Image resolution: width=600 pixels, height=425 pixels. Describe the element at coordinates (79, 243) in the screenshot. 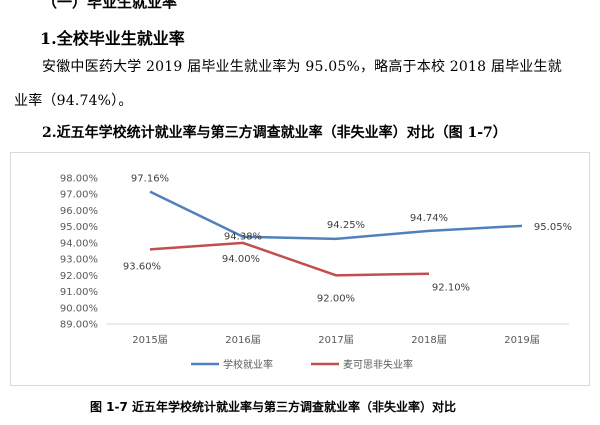

I see `y-tick-label: 94.00%` at that location.